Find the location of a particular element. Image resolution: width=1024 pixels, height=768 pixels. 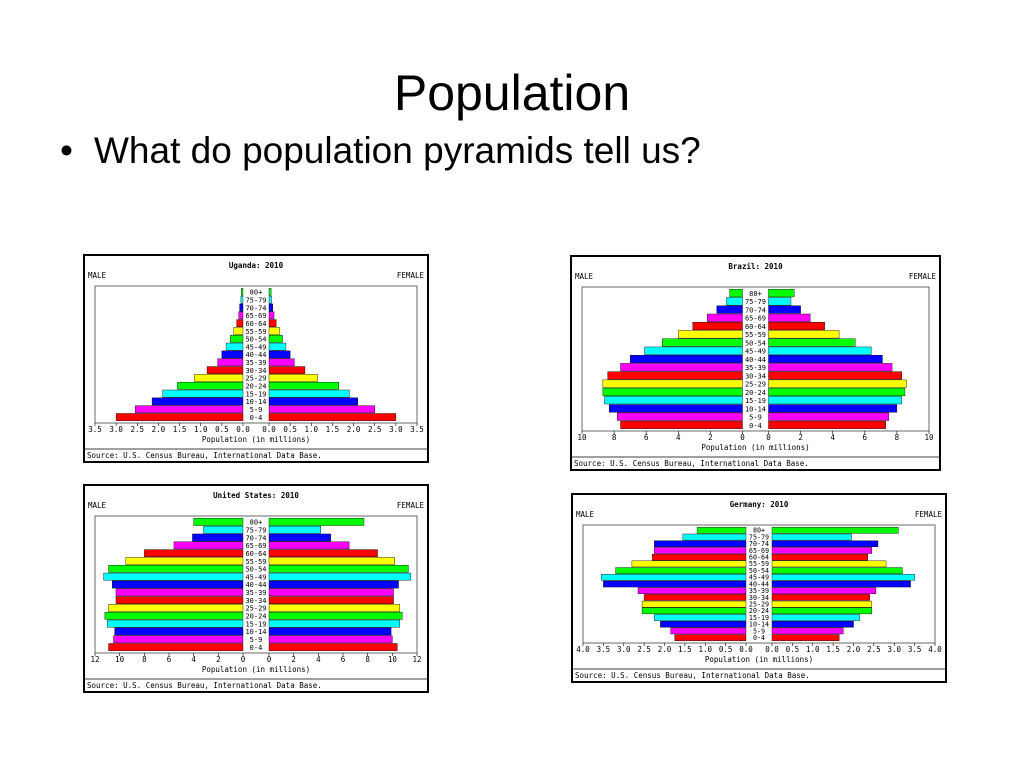

x-tick-label-left: 0 is located at coordinates (243, 659).